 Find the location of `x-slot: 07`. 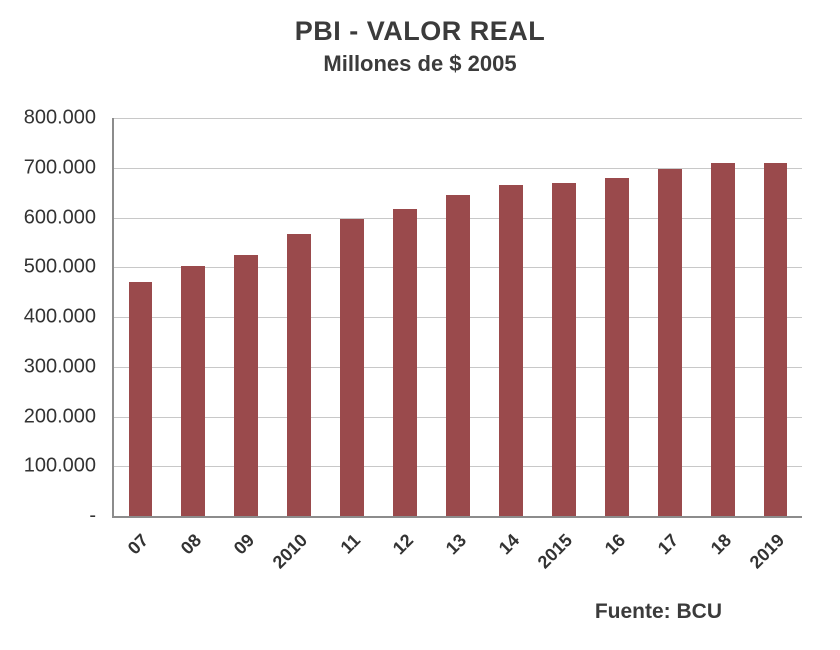

x-slot: 07 is located at coordinates (138, 555).